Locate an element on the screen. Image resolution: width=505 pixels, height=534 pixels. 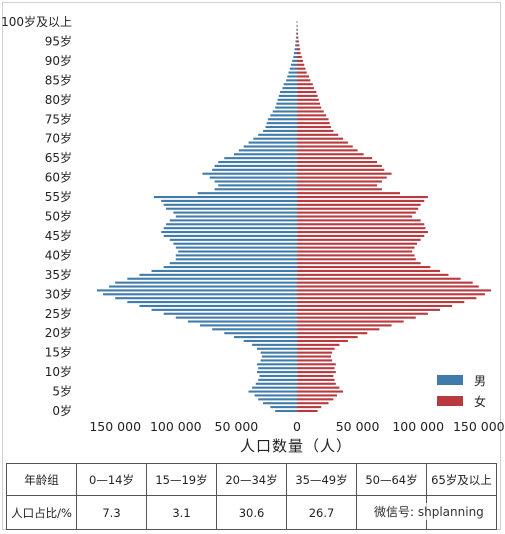
x-tick-label: 100 000 is located at coordinates (418, 426).